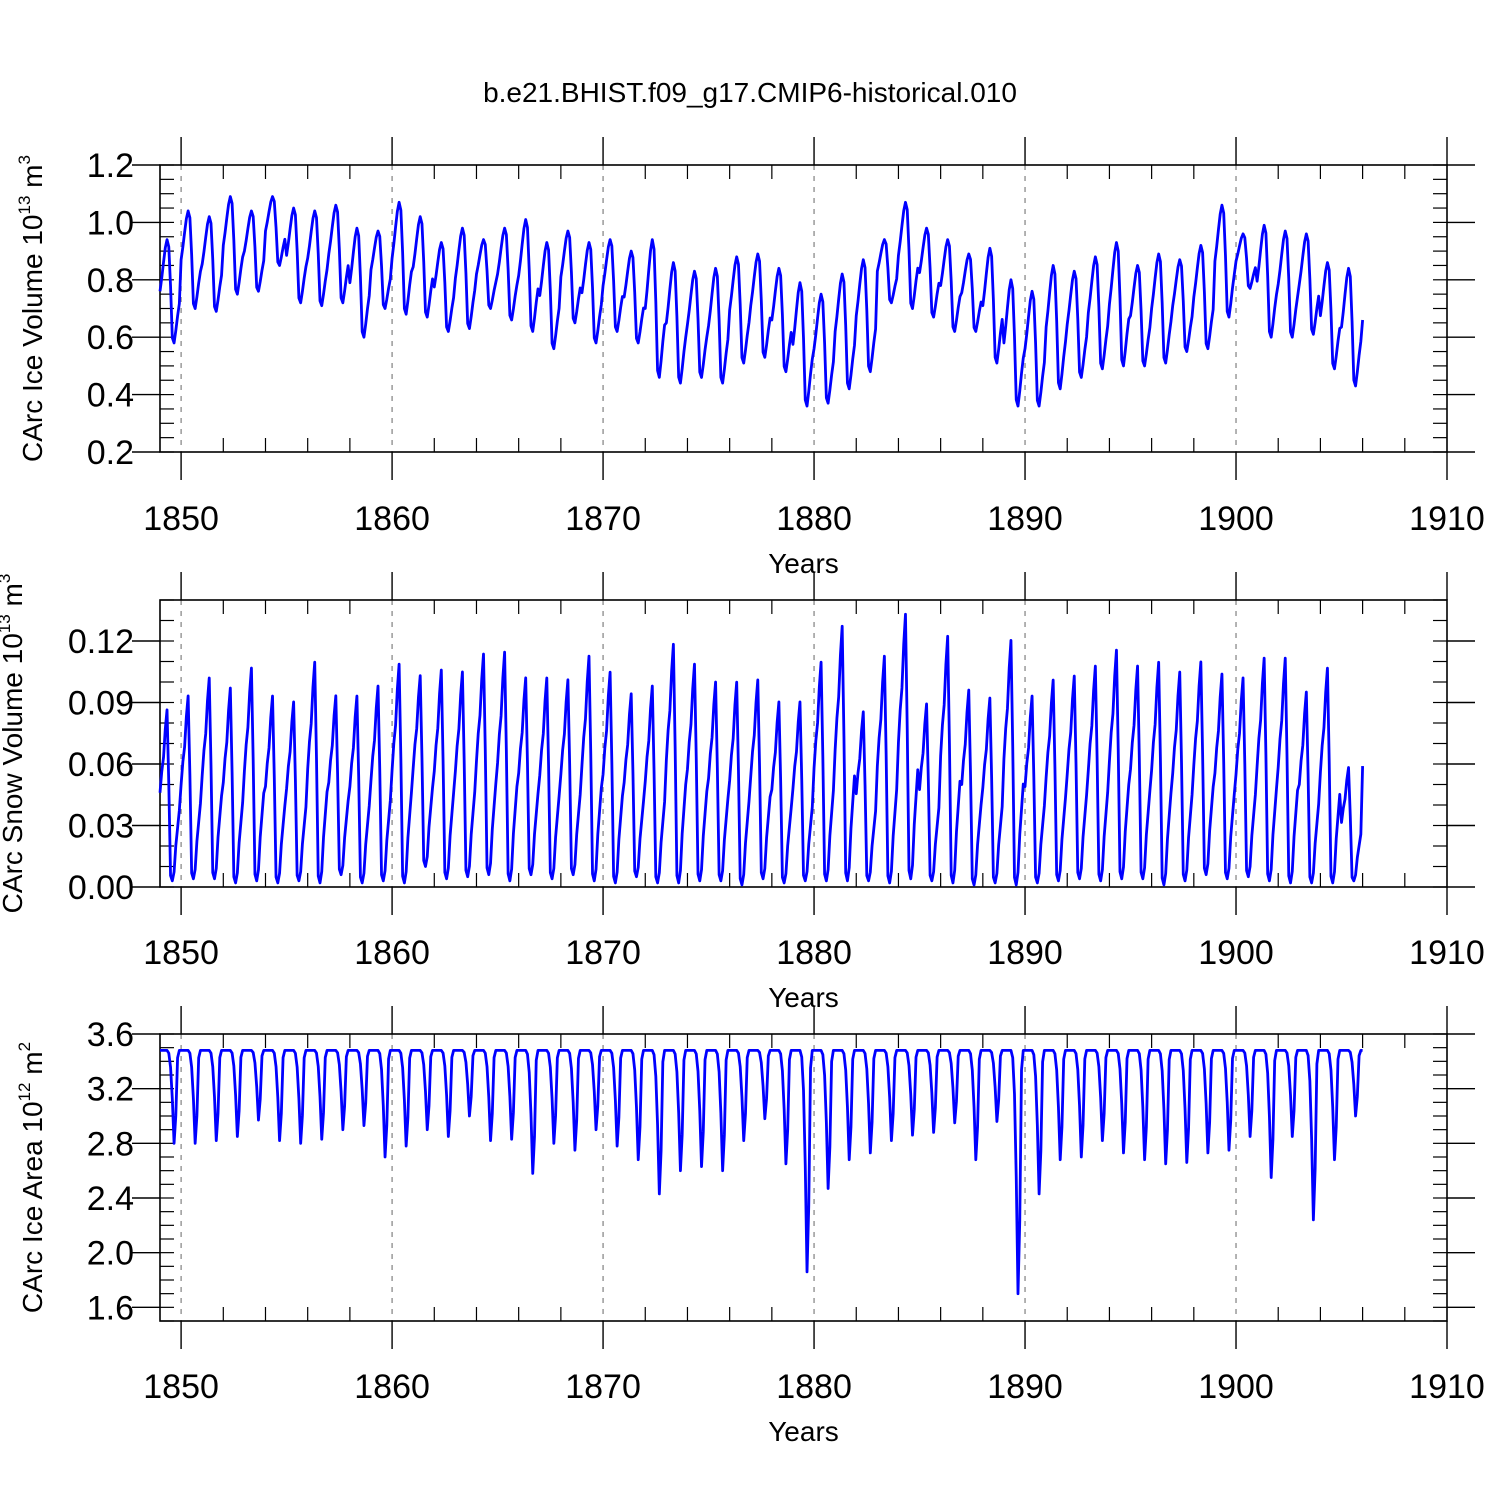  I want to click on ice-volume-series-line, so click(761, 301).